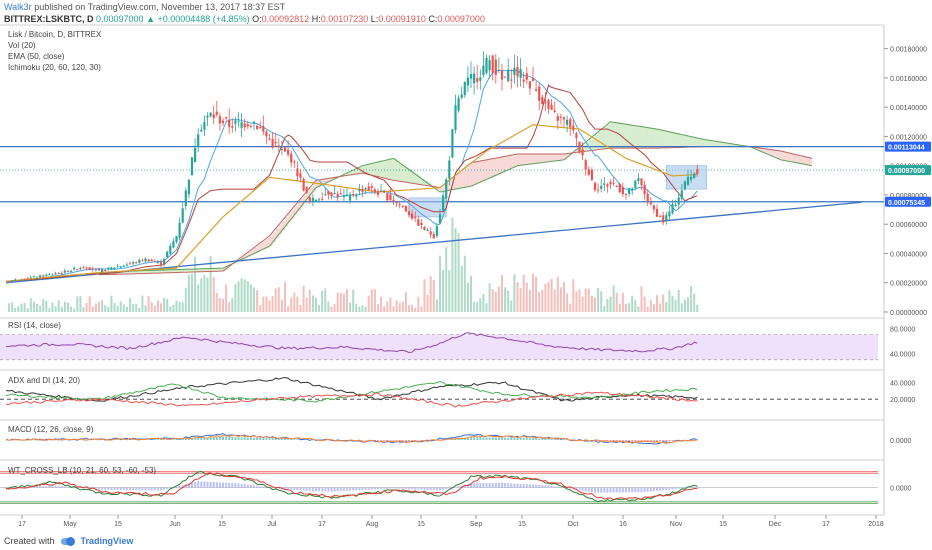 The height and width of the screenshot is (550, 932). Describe the element at coordinates (901, 441) in the screenshot. I see `y-tick-label: 0.0000` at that location.